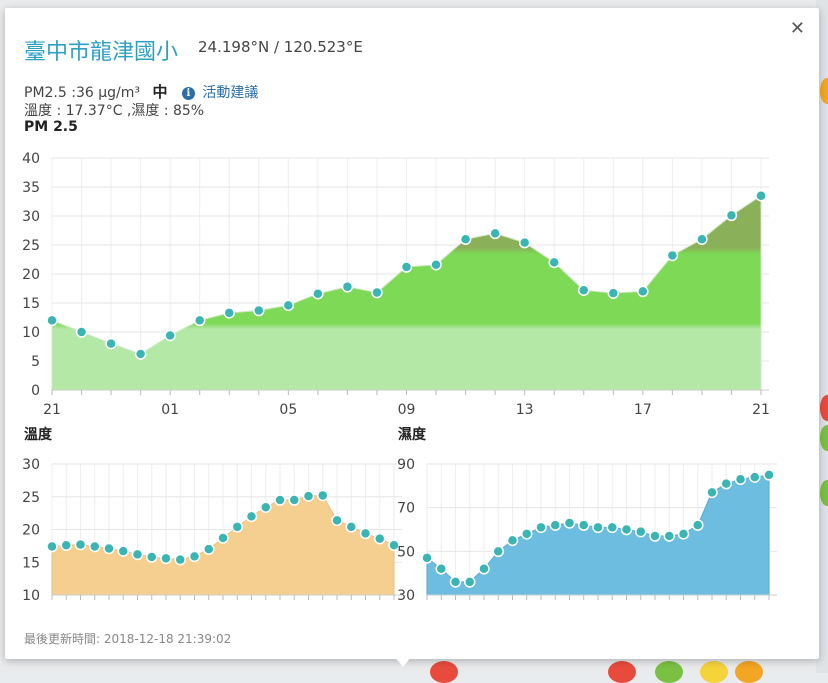 The image size is (828, 683). What do you see at coordinates (797, 28) in the screenshot?
I see `close-icon: ✕` at bounding box center [797, 28].